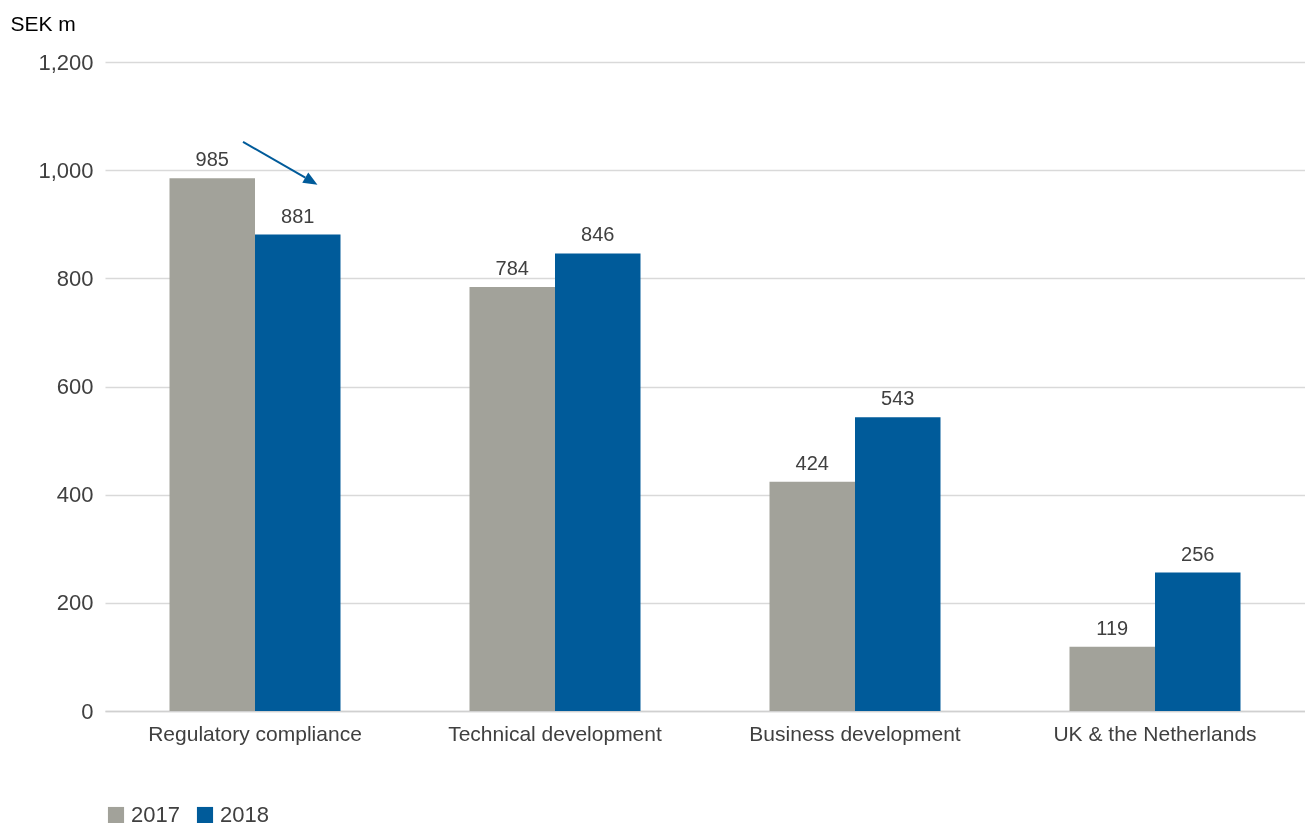 The height and width of the screenshot is (831, 1305). What do you see at coordinates (555, 733) in the screenshot?
I see `x-tick-label: Technical development` at bounding box center [555, 733].